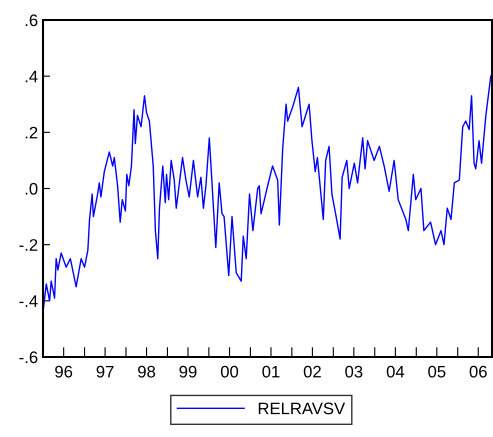 The width and height of the screenshot is (493, 437). Describe the element at coordinates (28, 245) in the screenshot. I see `y-tick-label: -.2` at that location.